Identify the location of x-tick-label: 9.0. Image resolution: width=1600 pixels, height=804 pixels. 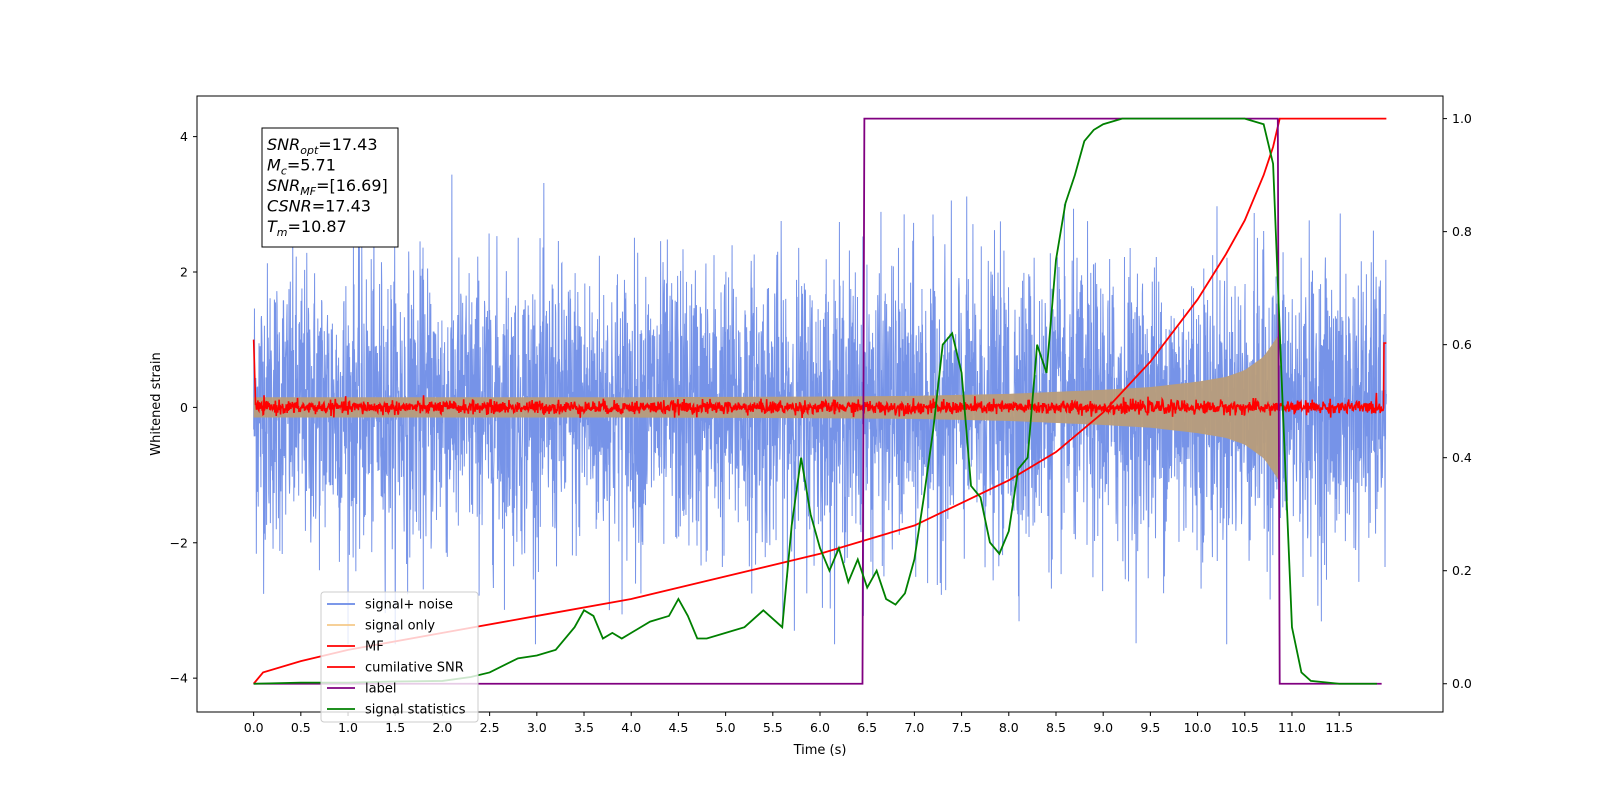
(1103, 727).